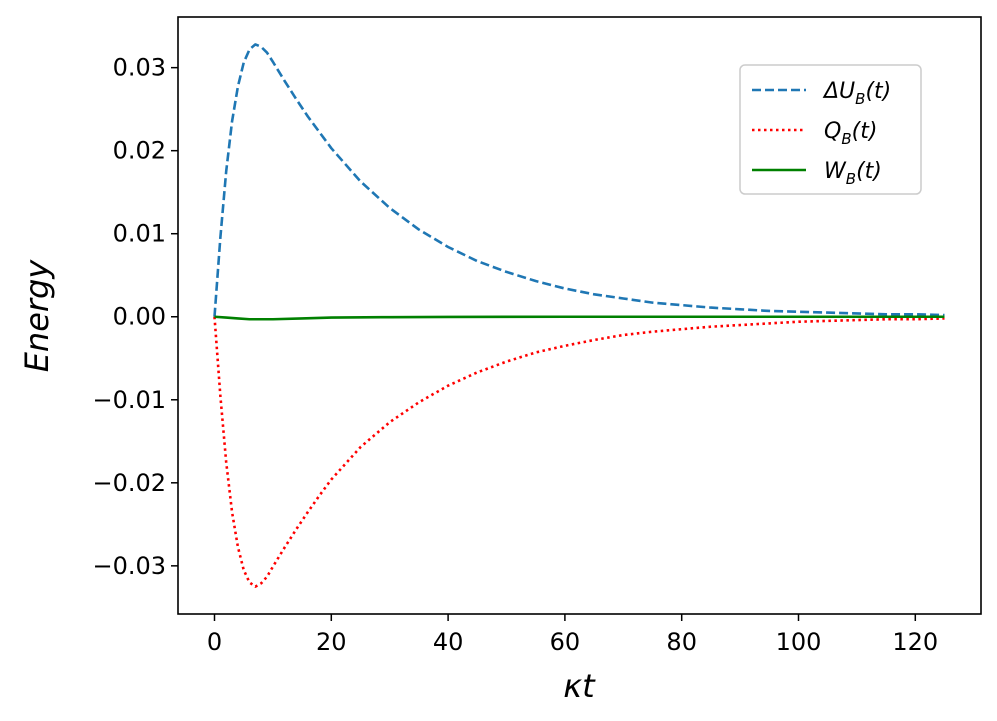 This screenshot has width=997, height=721. What do you see at coordinates (139, 234) in the screenshot?
I see `y-tick-label: 0.01` at bounding box center [139, 234].